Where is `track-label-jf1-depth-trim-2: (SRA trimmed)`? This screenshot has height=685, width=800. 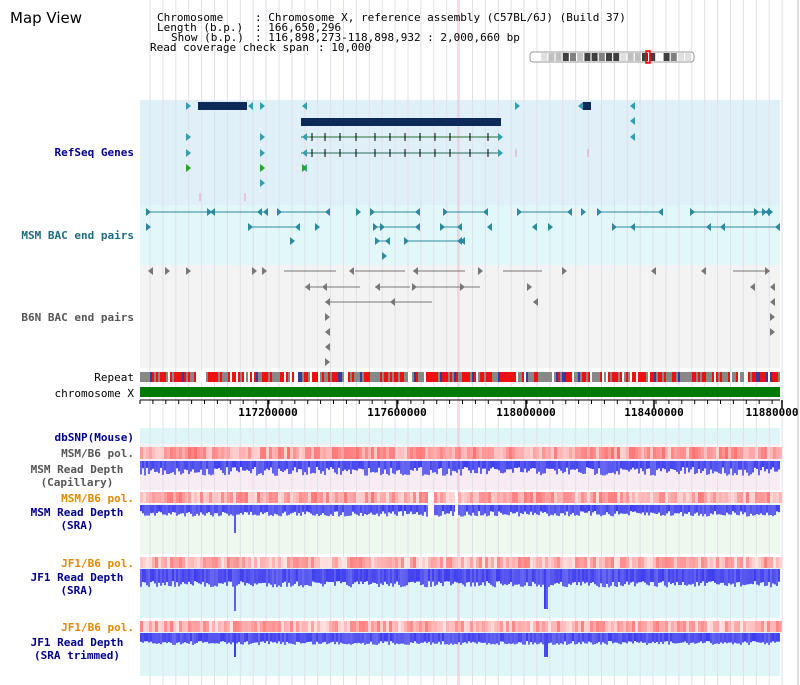
track-label-jf1-depth-trim-2: (SRA trimmed) is located at coordinates (77, 655).